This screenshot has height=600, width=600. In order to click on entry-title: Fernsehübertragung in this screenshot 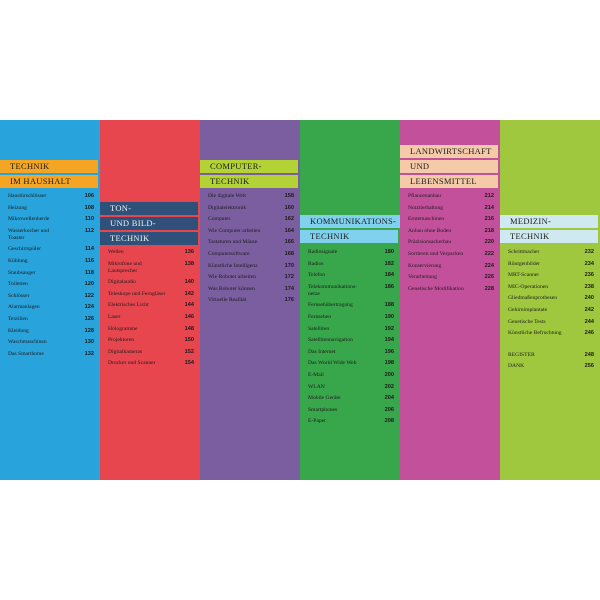, I will do `click(330, 305)`.